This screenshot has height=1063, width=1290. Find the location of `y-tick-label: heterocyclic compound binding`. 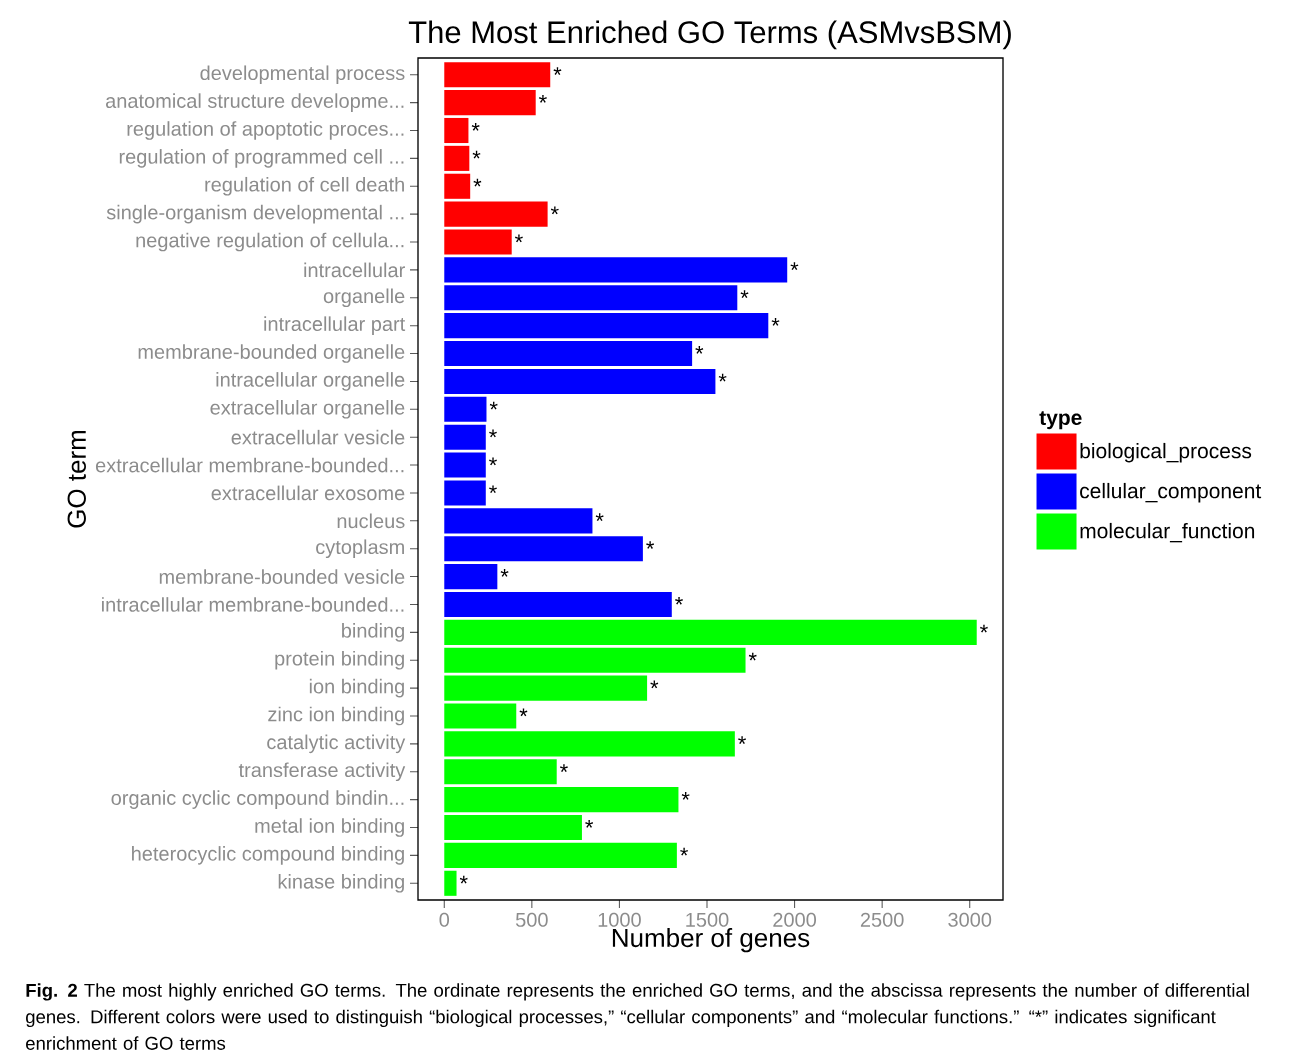

y-tick-label: heterocyclic compound binding is located at coordinates (268, 855).